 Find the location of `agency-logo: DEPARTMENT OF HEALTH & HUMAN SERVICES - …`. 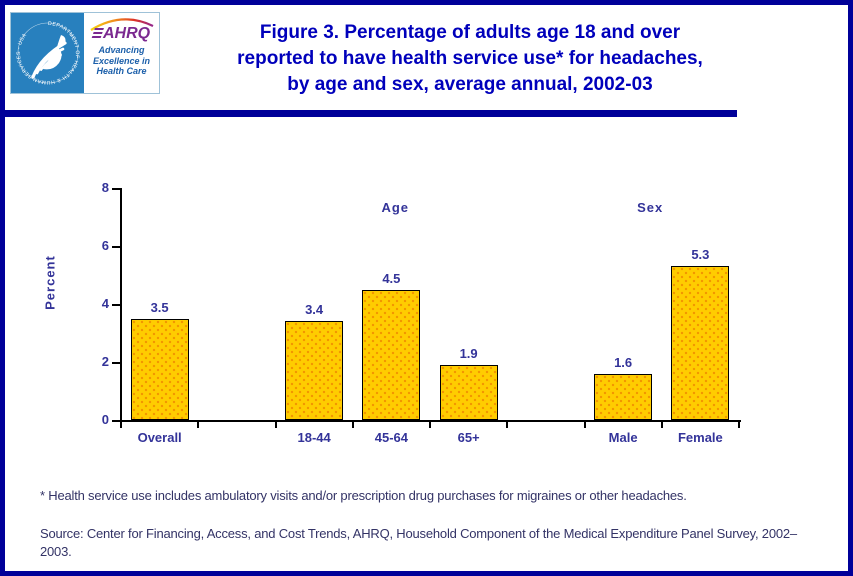

agency-logo: DEPARTMENT OF HEALTH & HUMAN SERVICES - … is located at coordinates (85, 53).